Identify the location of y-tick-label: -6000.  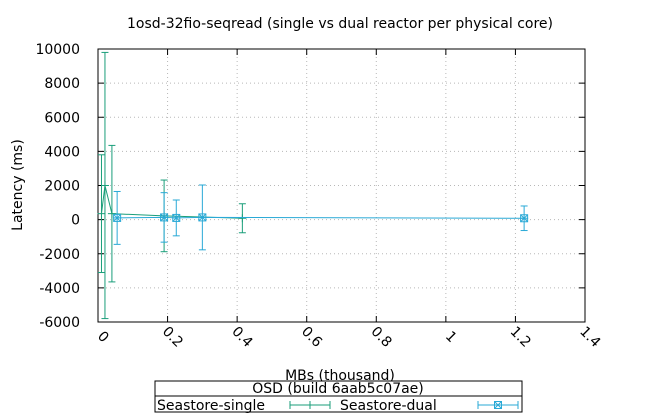
(59, 323).